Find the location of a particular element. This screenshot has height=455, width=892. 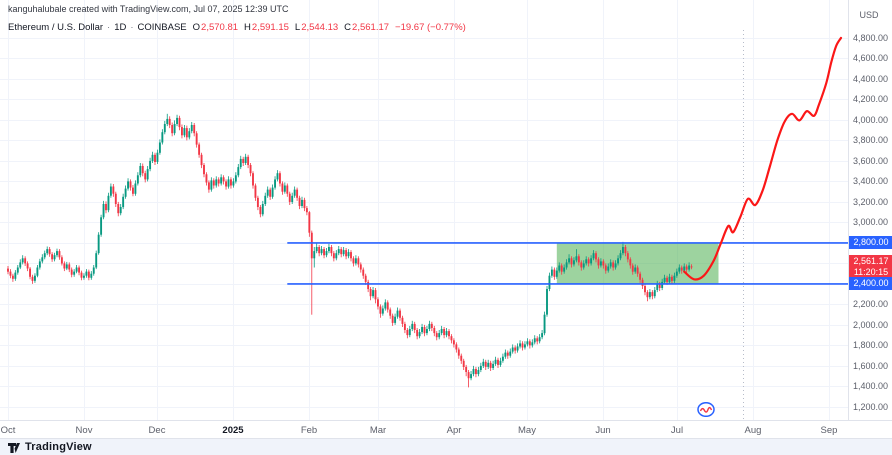

price-tick-label: 1,600.00 is located at coordinates (871, 366).